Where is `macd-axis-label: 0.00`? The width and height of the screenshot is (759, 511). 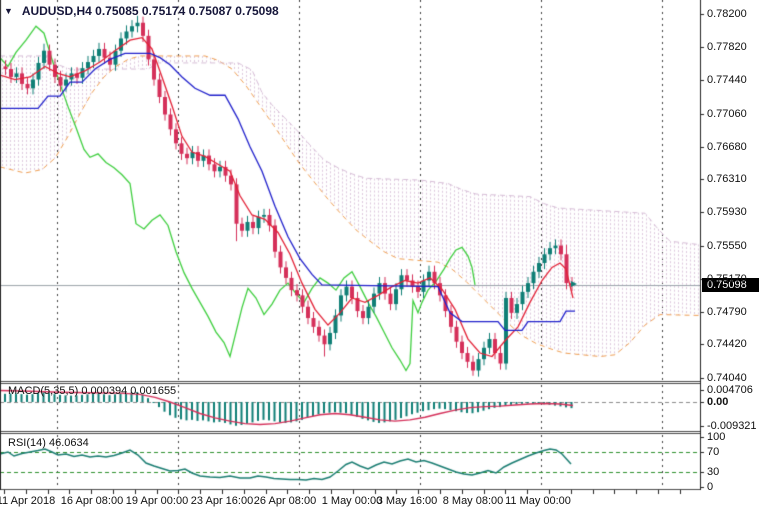 macd-axis-label: 0.00 is located at coordinates (718, 402).